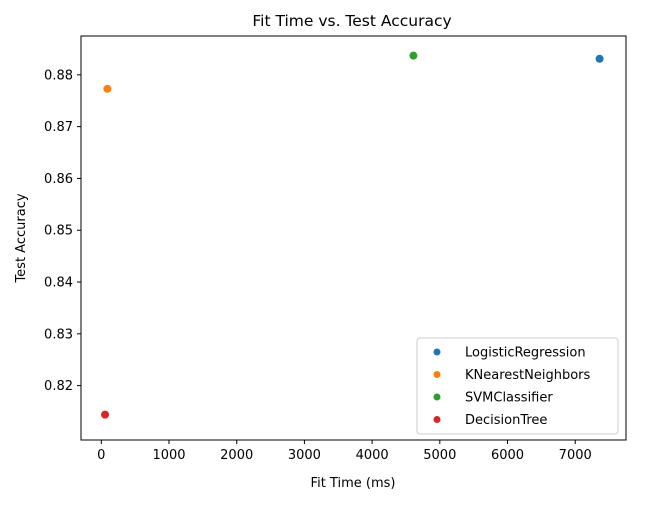  What do you see at coordinates (58, 231) in the screenshot?
I see `y-tick-label: 0.85` at bounding box center [58, 231].